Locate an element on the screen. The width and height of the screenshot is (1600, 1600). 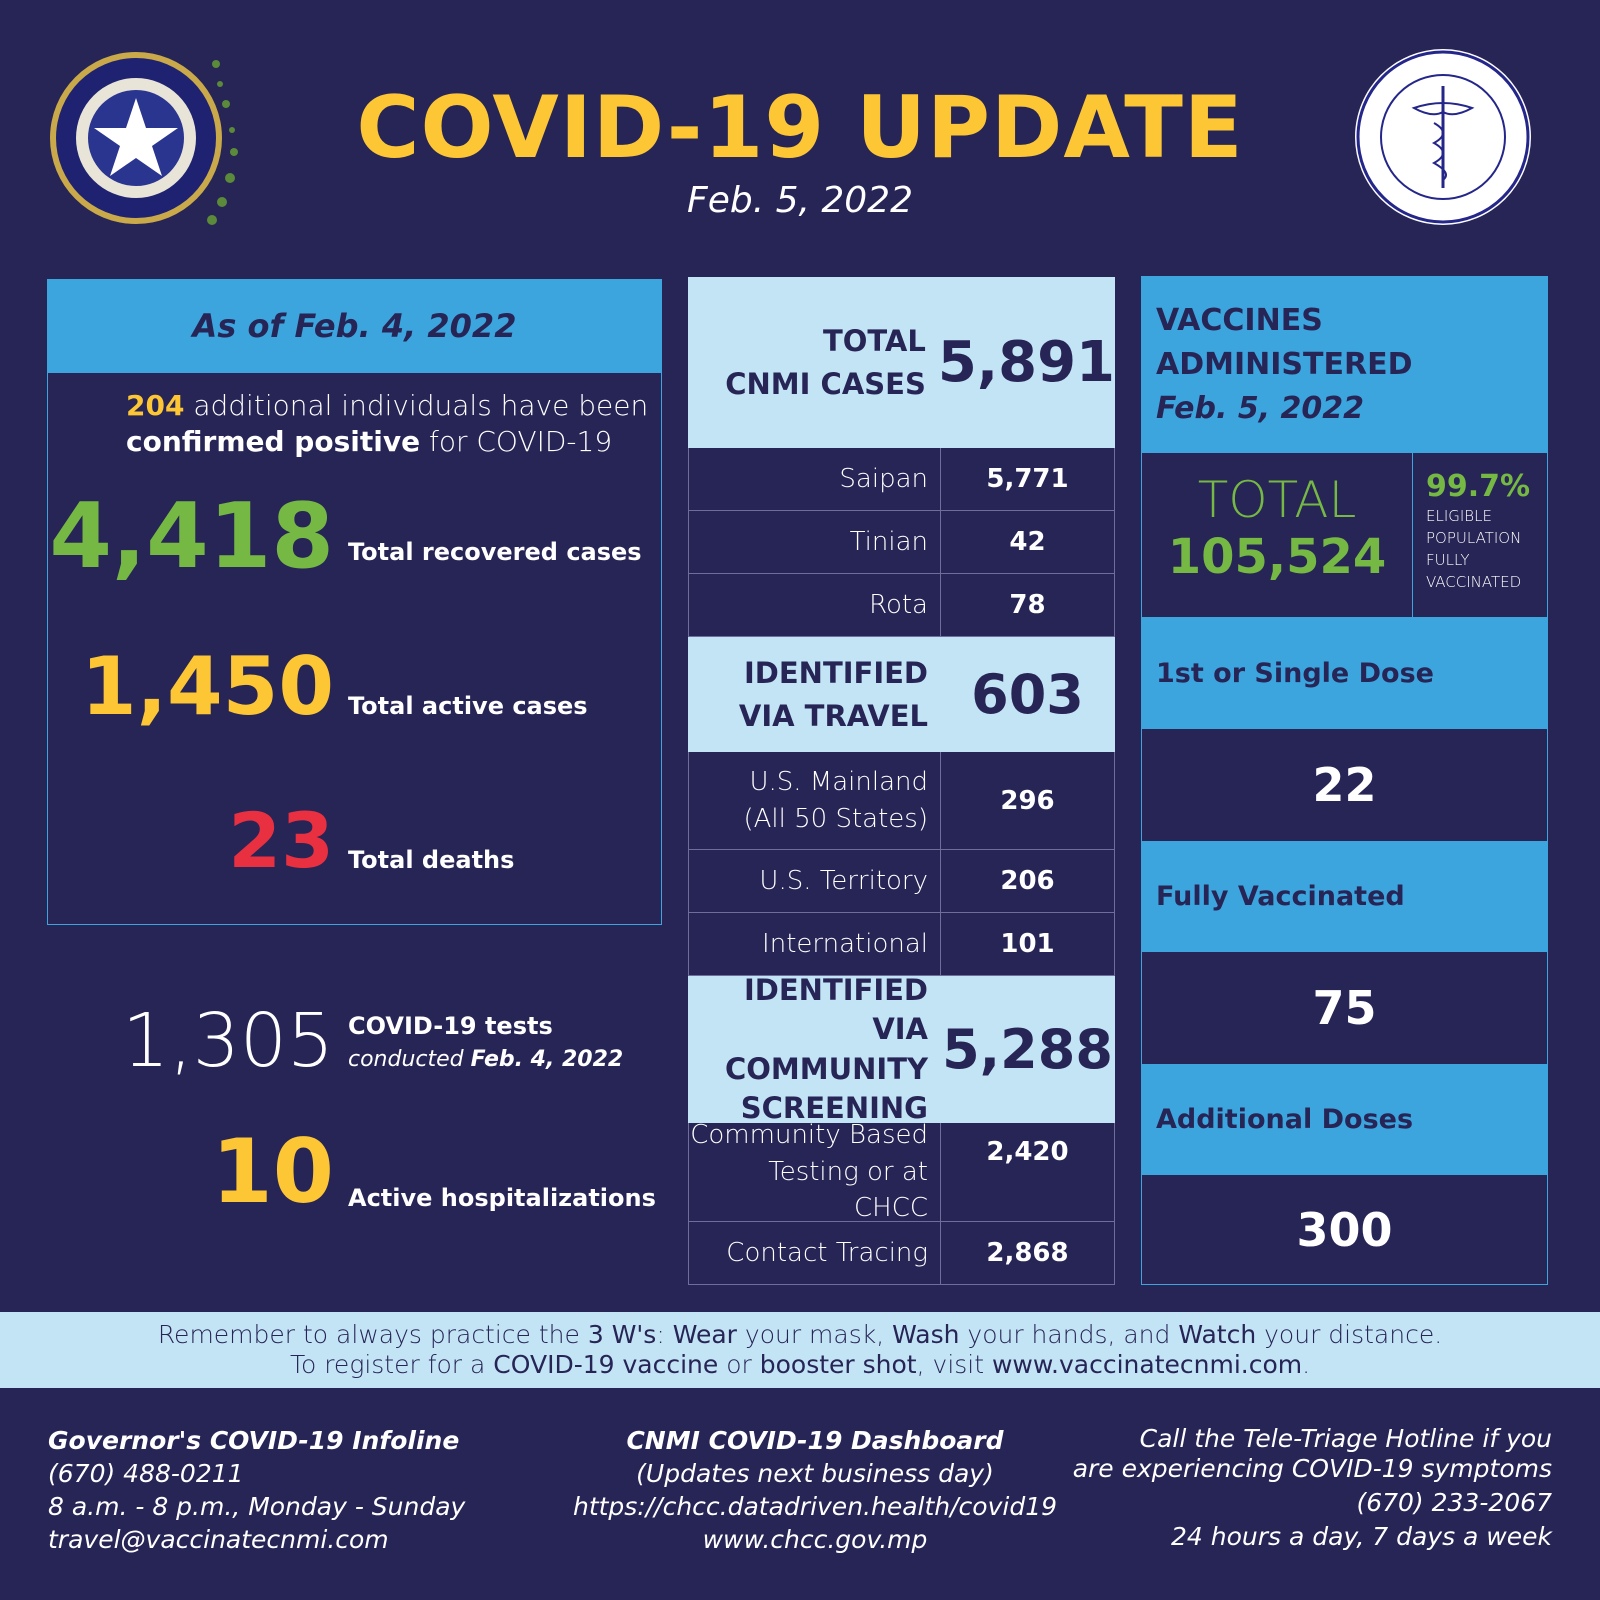
recovered-count: 4,418 is located at coordinates (191, 536).